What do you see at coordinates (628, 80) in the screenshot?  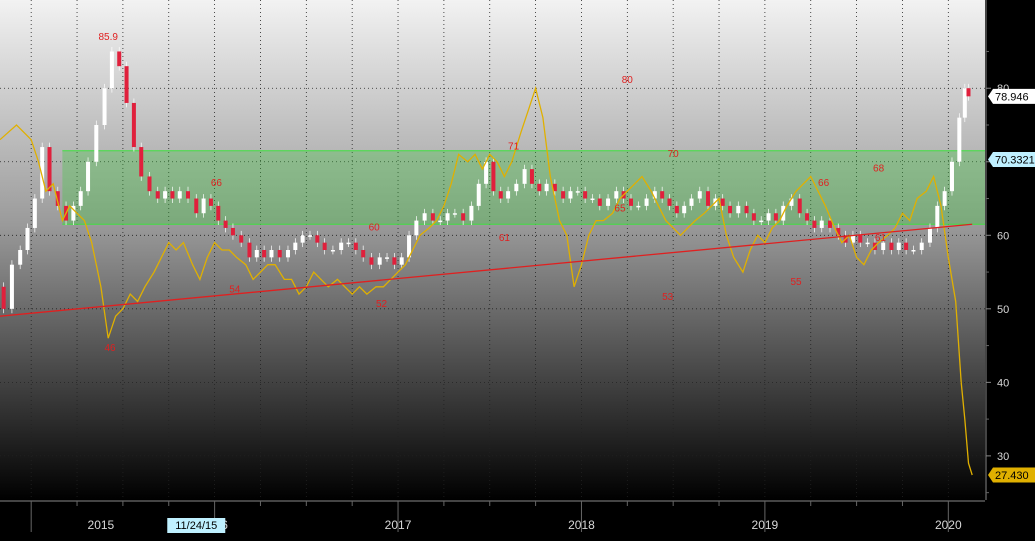 I see `annotation-label: 80` at bounding box center [628, 80].